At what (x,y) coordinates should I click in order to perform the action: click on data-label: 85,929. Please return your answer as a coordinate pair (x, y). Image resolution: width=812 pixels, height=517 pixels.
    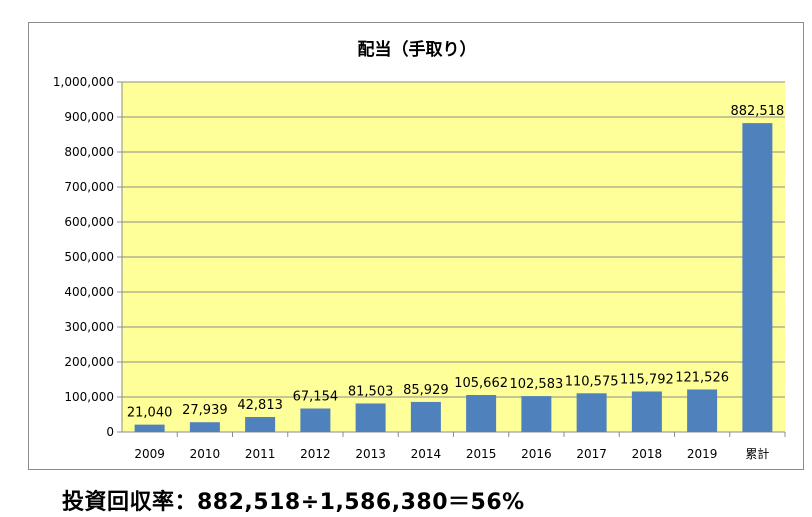
    Looking at the image, I should click on (426, 390).